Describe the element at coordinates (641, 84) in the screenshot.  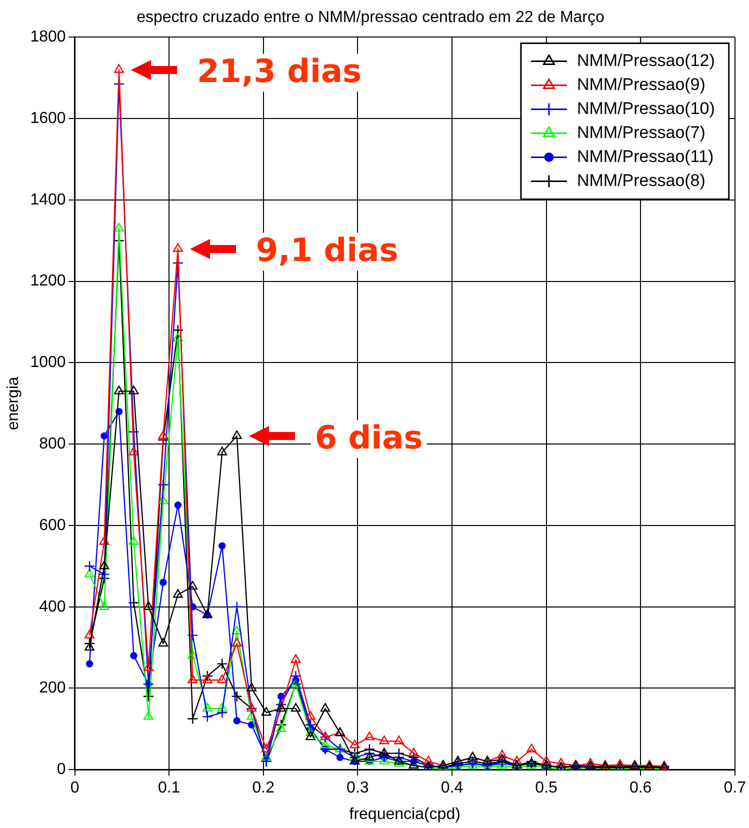
I see `legend-label: NMM/Pressao(9)` at that location.